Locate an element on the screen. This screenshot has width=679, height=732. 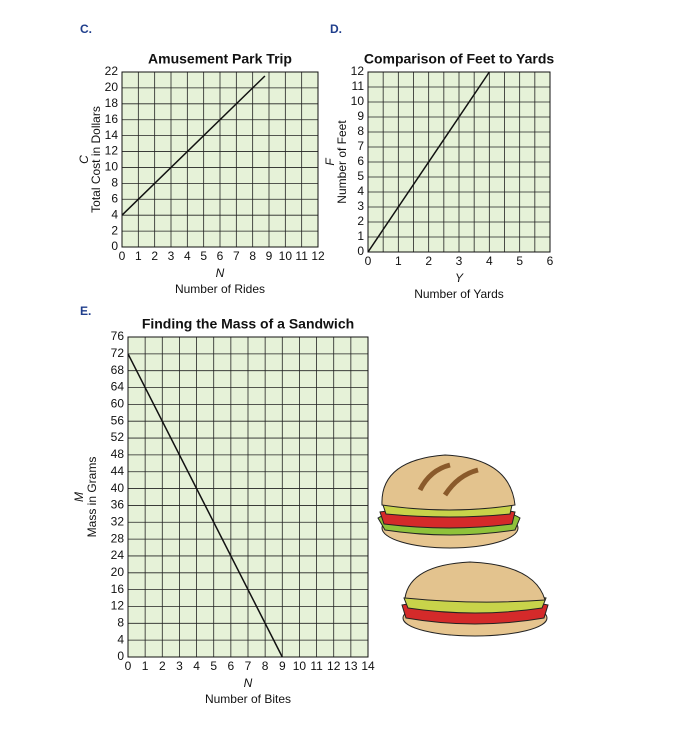
y-tick-label: 3 is located at coordinates (360, 206).